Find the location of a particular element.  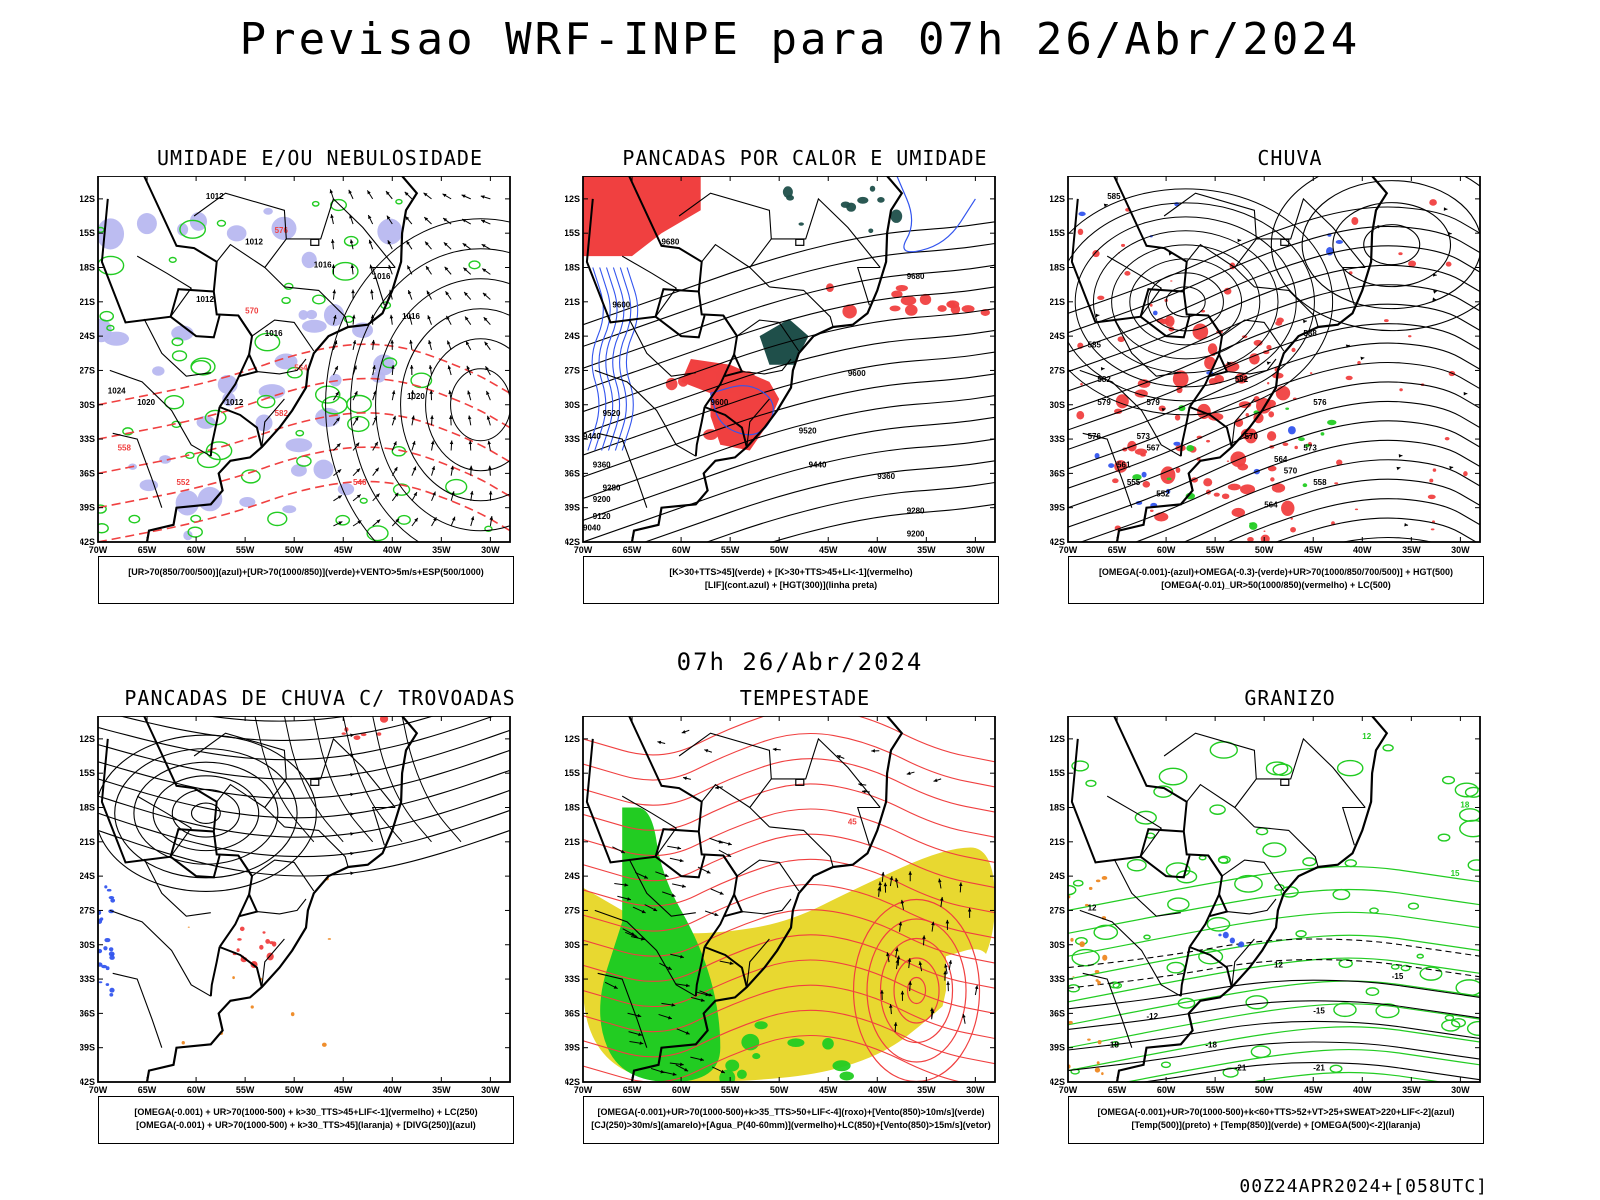

rain-green is located at coordinates (1287, 408).